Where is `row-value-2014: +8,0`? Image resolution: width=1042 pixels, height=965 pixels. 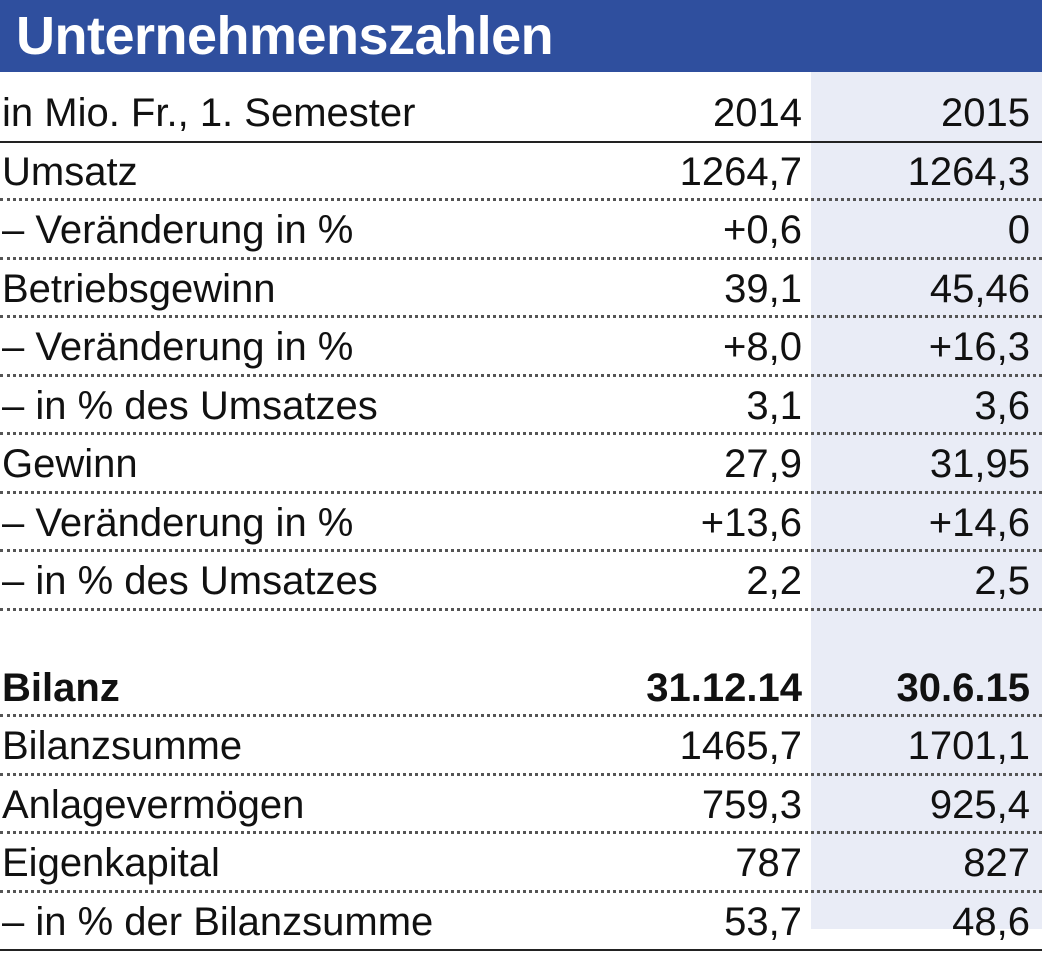
row-value-2014: +8,0 is located at coordinates (762, 347).